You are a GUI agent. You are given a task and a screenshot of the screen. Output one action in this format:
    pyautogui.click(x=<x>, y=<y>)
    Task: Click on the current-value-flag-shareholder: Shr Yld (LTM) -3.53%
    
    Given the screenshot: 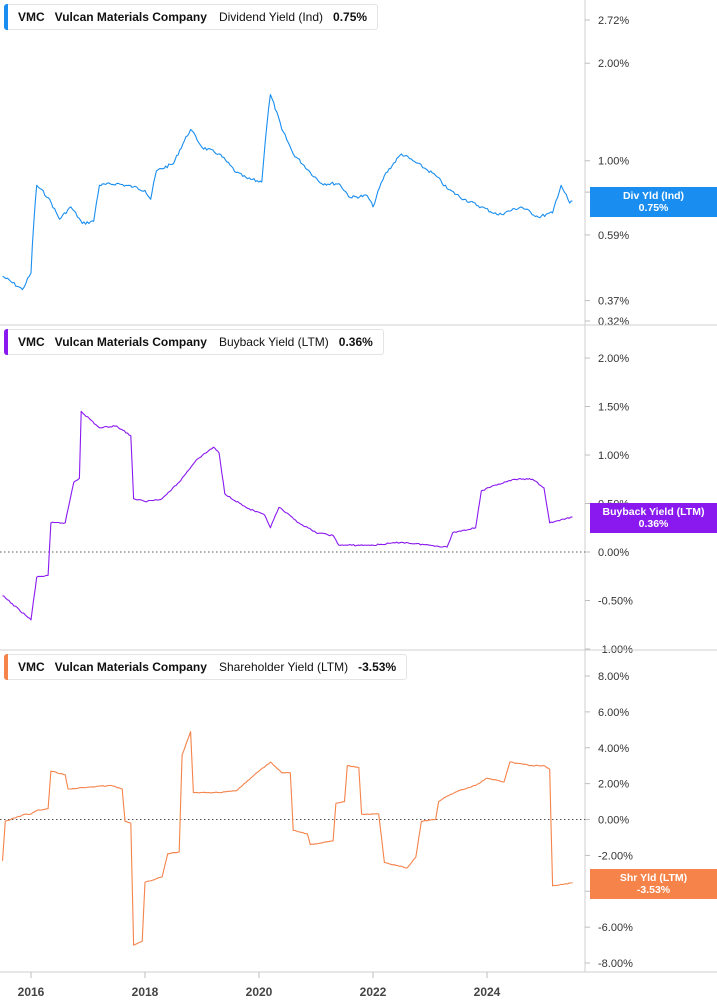 What is the action you would take?
    pyautogui.click(x=653, y=884)
    